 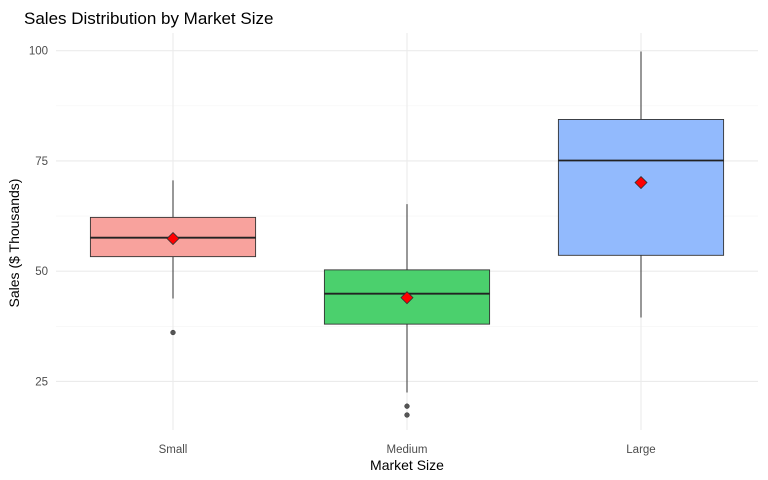 I want to click on x-axis-title: Market Size, so click(x=407, y=465).